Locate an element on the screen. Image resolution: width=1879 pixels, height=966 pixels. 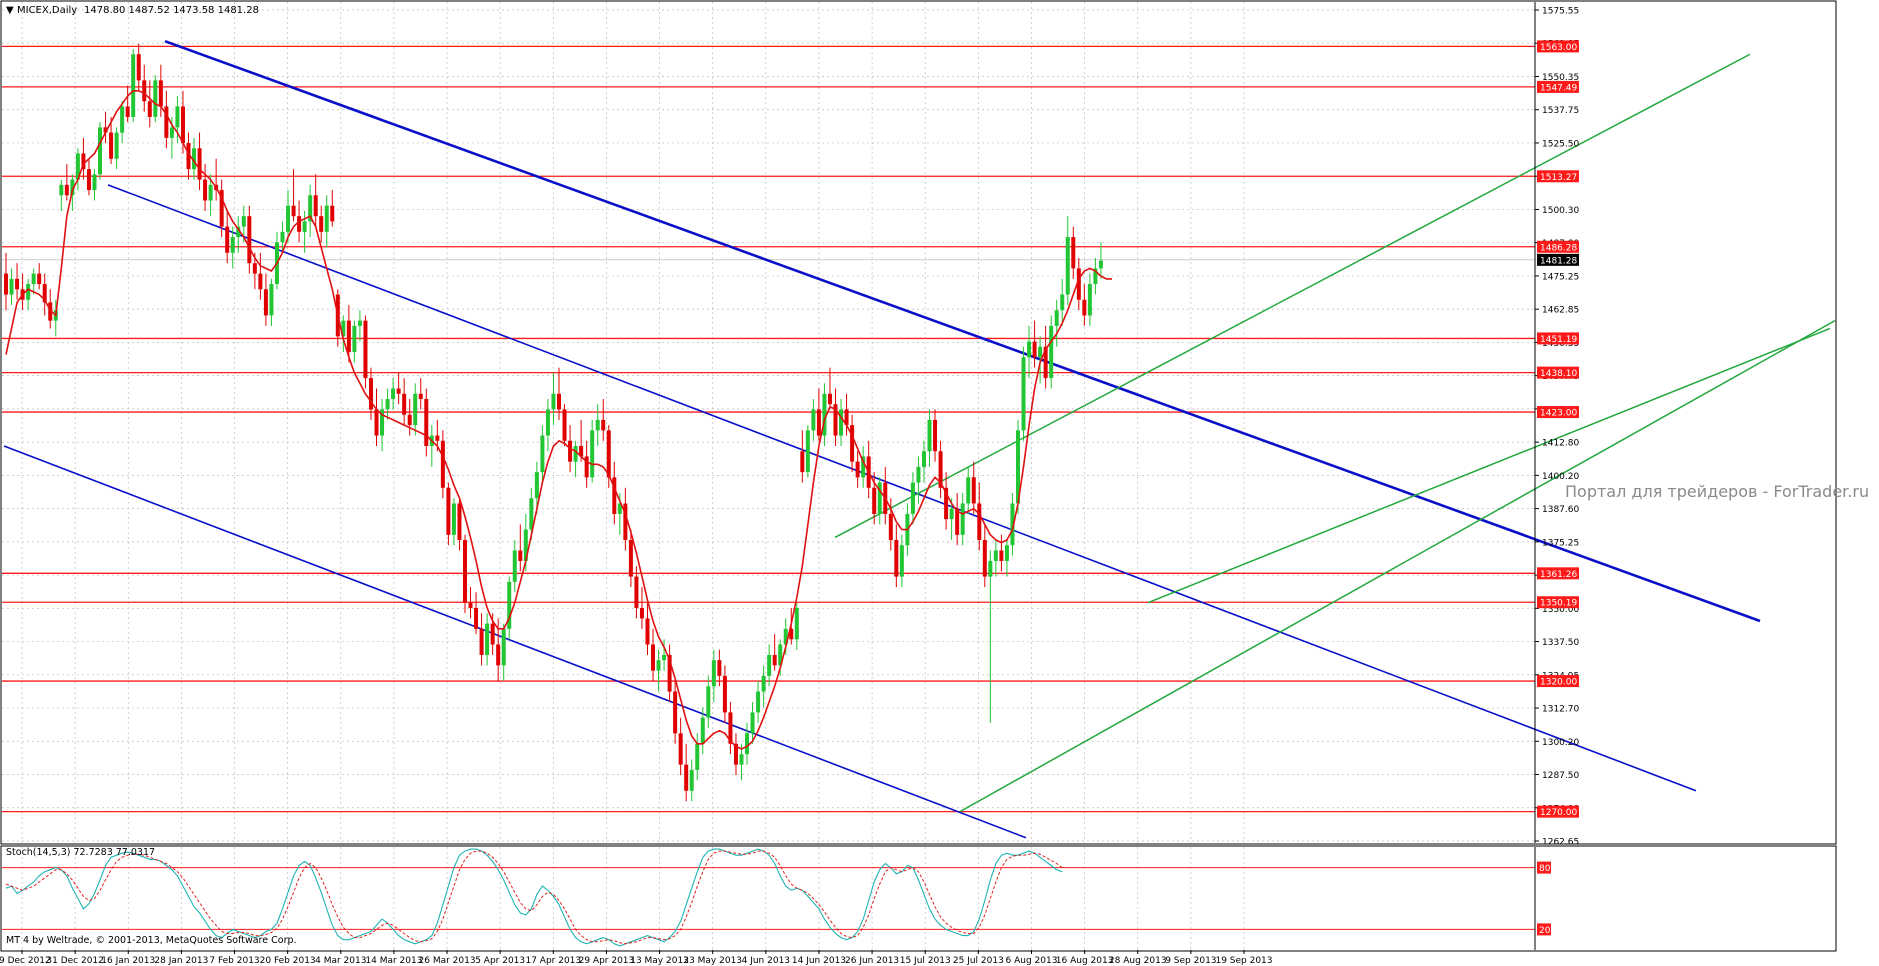
window-menu-icon: ▼ is located at coordinates (10, 10).